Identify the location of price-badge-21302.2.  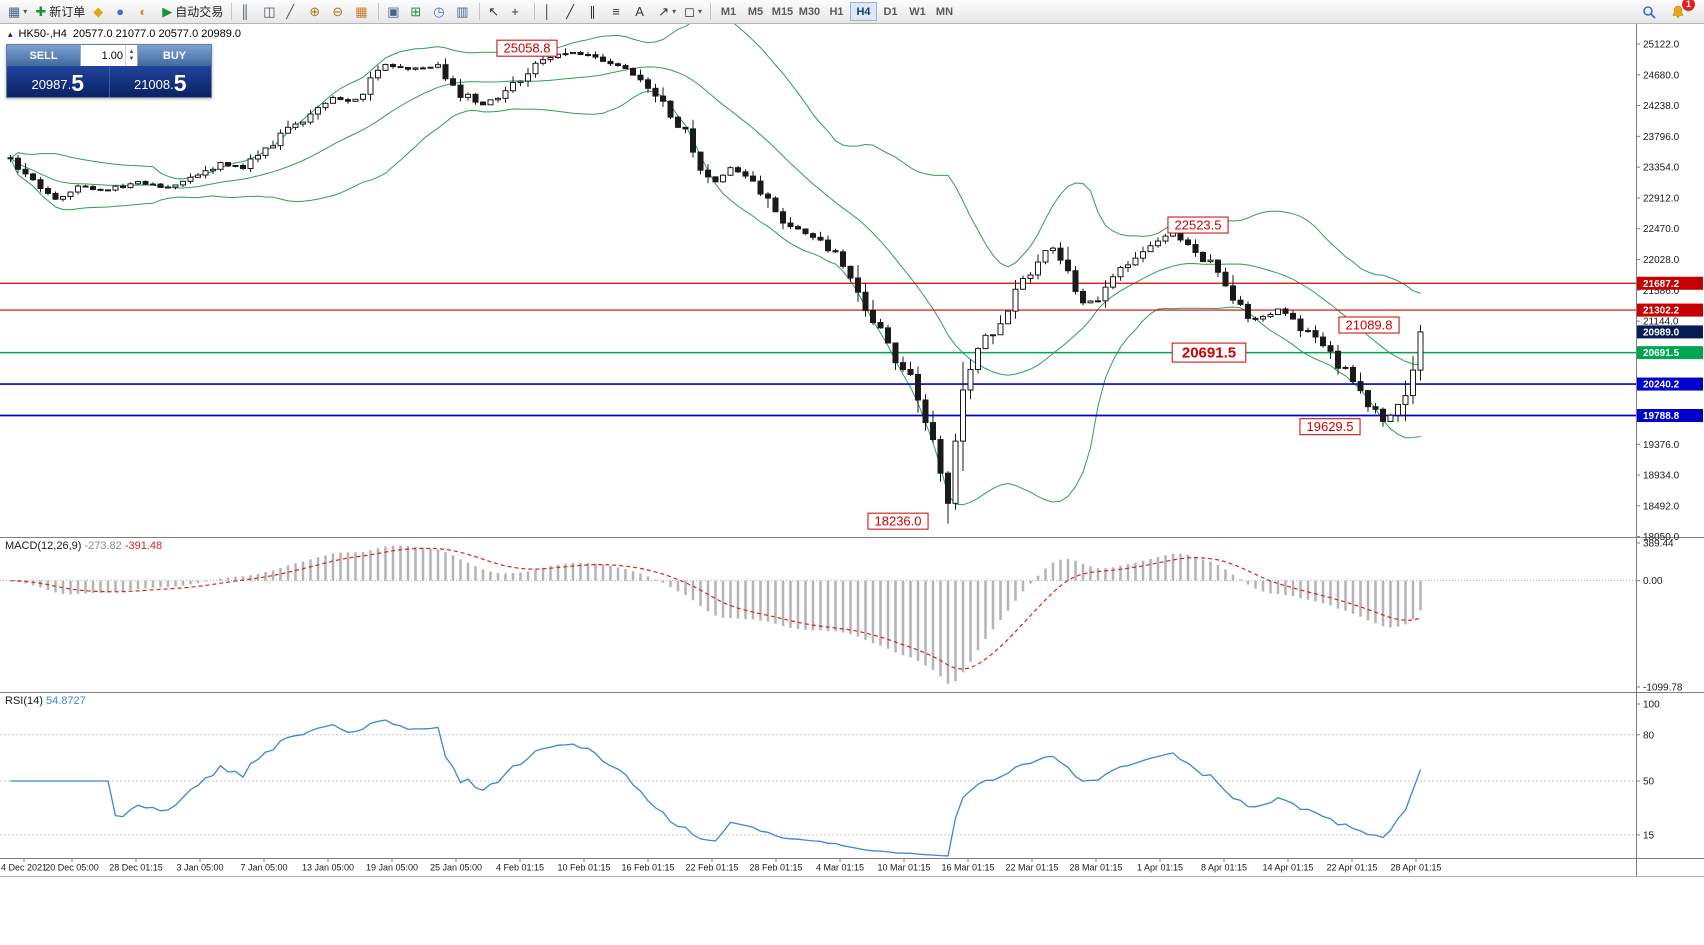
(1670, 310).